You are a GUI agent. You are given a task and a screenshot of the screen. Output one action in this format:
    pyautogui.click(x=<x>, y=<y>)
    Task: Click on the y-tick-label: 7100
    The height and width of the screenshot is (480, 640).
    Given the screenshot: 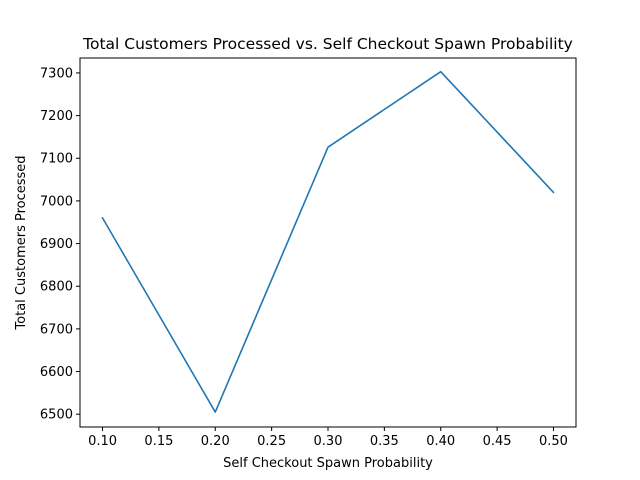 What is the action you would take?
    pyautogui.click(x=56, y=159)
    